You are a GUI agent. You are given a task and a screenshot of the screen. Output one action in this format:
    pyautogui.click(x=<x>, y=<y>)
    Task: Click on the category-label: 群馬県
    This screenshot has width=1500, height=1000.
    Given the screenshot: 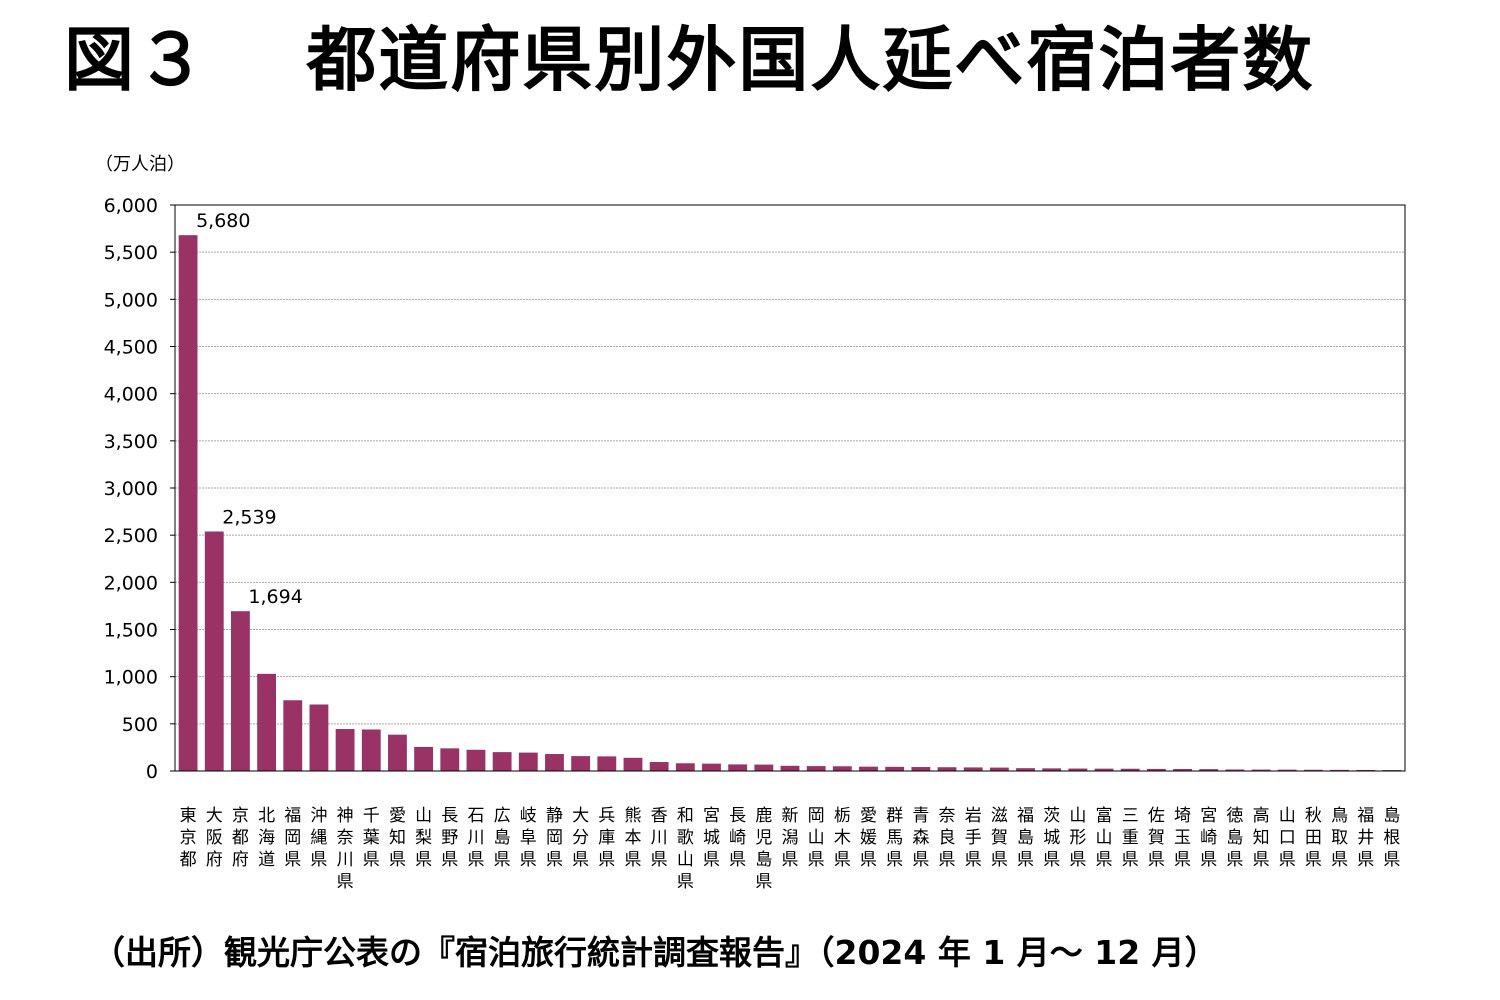 What is the action you would take?
    pyautogui.click(x=894, y=838)
    